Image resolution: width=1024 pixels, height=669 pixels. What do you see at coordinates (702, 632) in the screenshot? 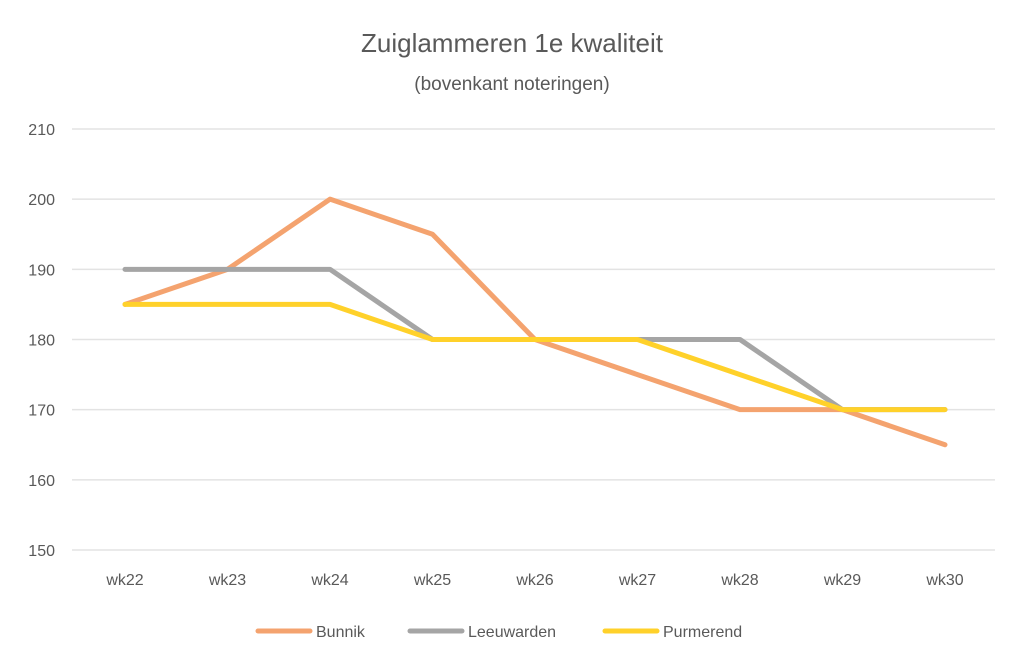
I see `legend-label-purmerend: Purmerend` at bounding box center [702, 632].